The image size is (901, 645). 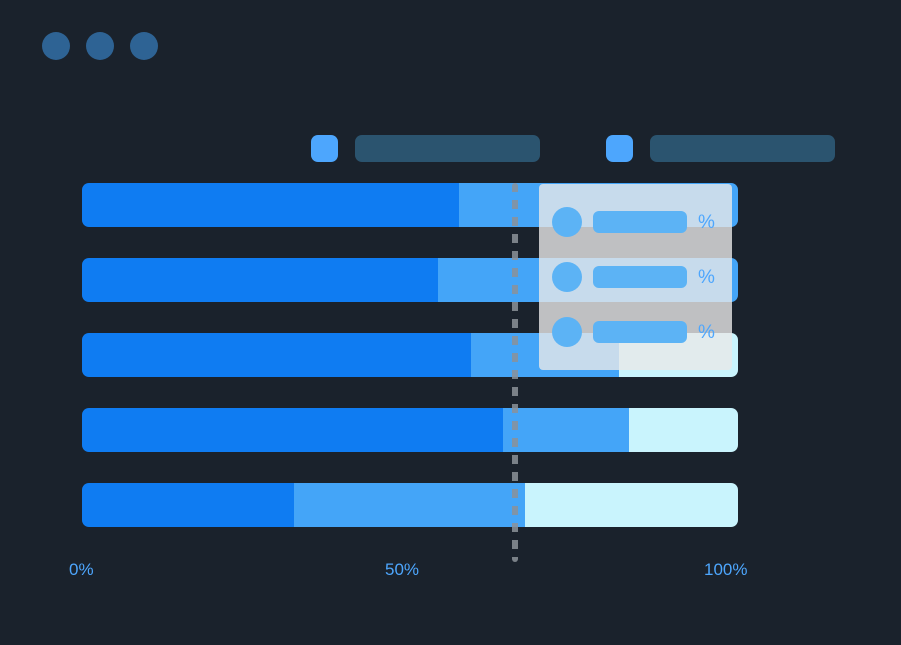 I want to click on tooltip-row-0: %, so click(x=633, y=222).